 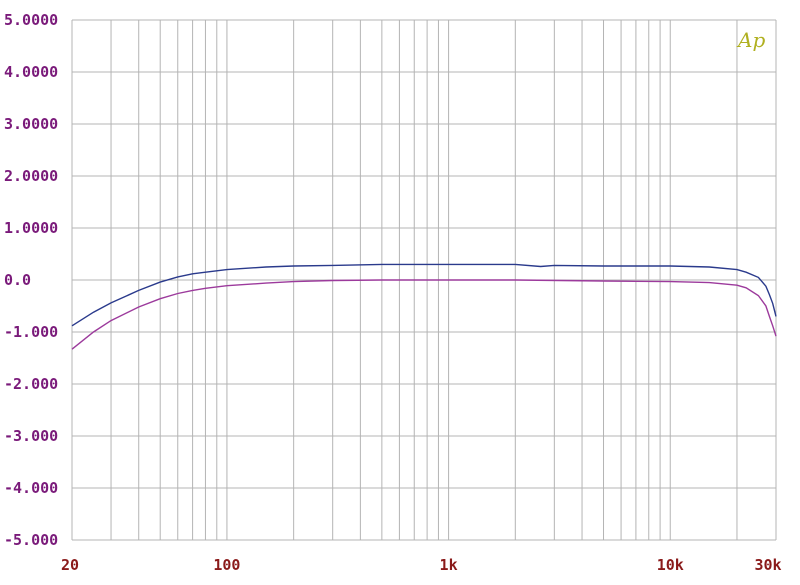 What do you see at coordinates (31, 124) in the screenshot?
I see `y-tick-label: 3.0000` at bounding box center [31, 124].